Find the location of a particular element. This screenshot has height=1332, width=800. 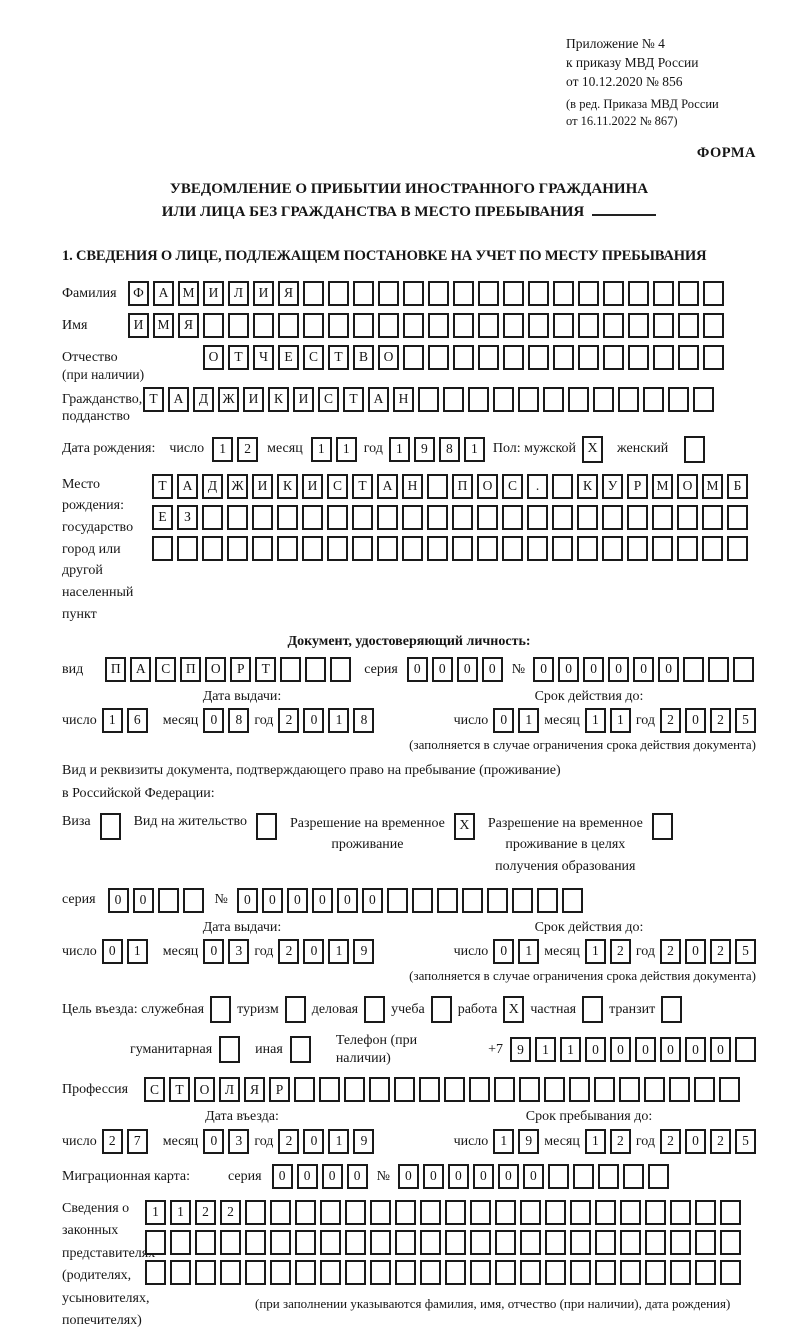

char-cell: Я is located at coordinates (254, 1090).